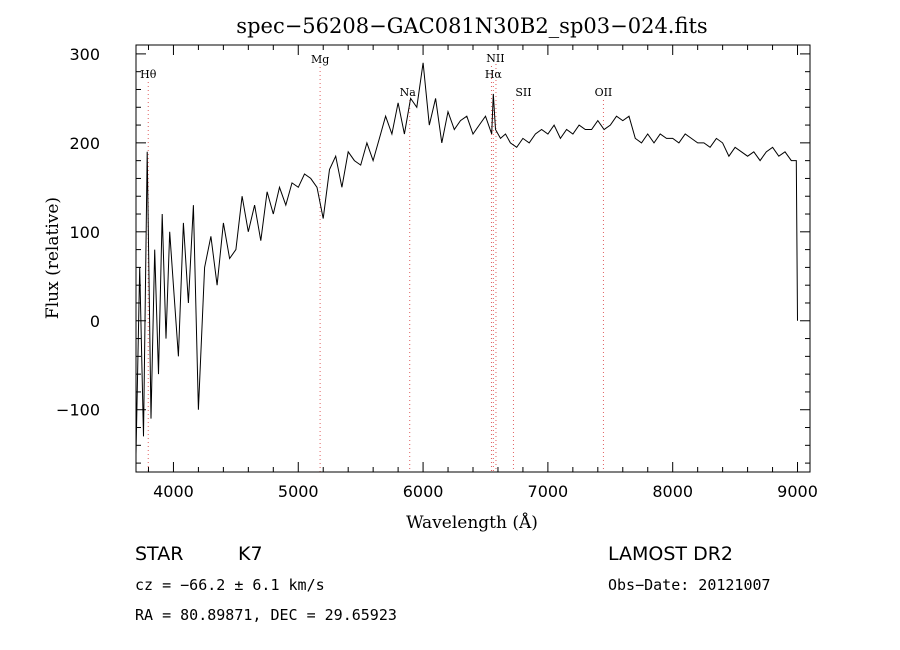  I want to click on star-class: STAR, so click(159, 554).